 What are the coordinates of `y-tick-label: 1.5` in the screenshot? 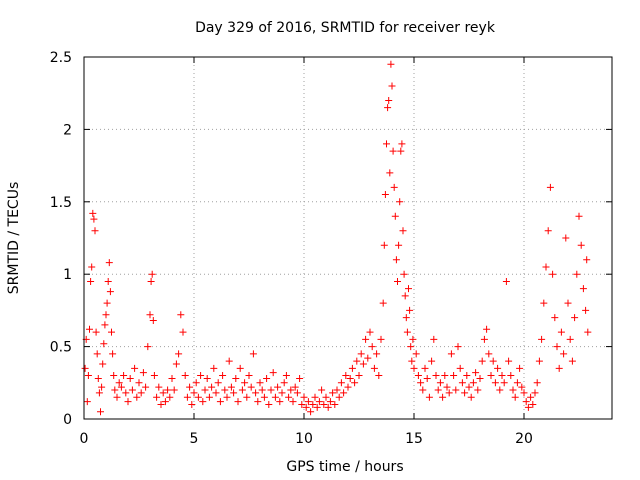 It's located at (61, 203).